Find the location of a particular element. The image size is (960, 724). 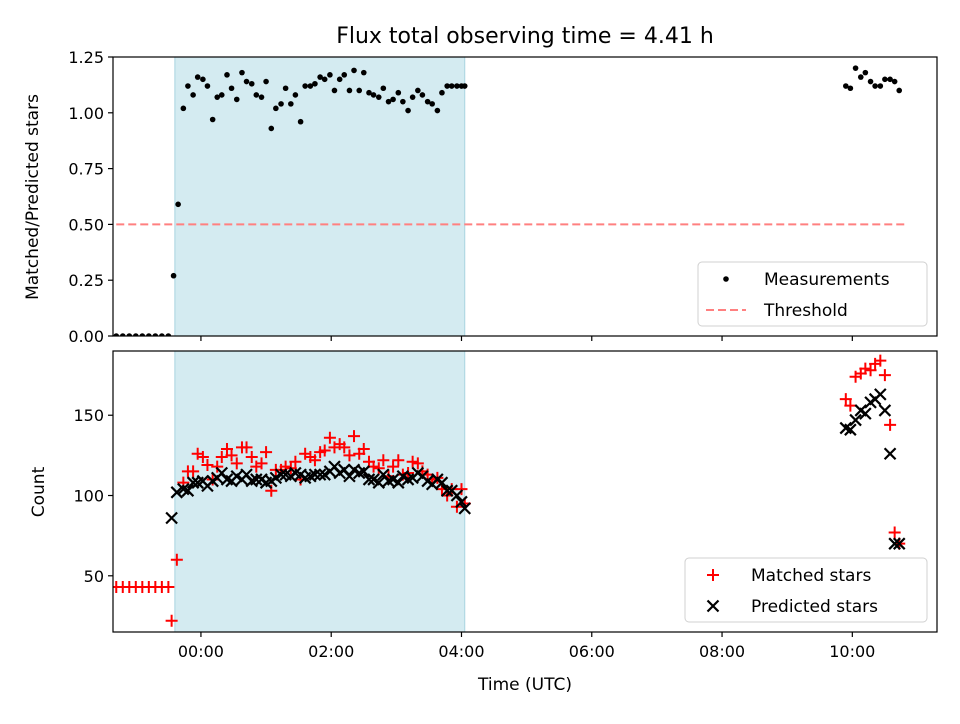

bottom-y-axis-label: Count is located at coordinates (39, 491).